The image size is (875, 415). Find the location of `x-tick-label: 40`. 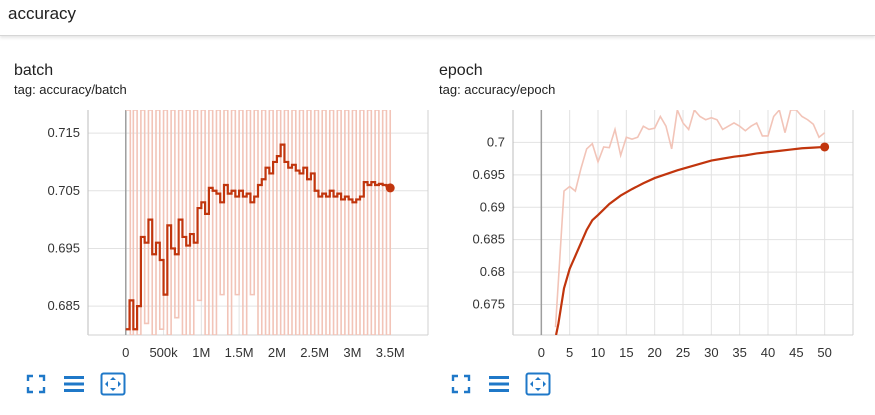

x-tick-label: 40 is located at coordinates (768, 352).